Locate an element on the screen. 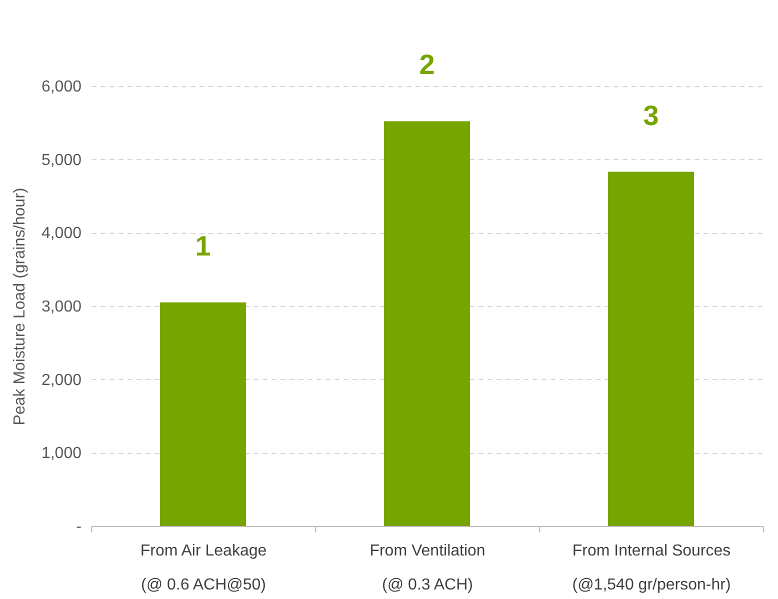 The image size is (778, 599). x-tick-label: From Air Leakage (@ 0.6 ACH@50) is located at coordinates (203, 568).